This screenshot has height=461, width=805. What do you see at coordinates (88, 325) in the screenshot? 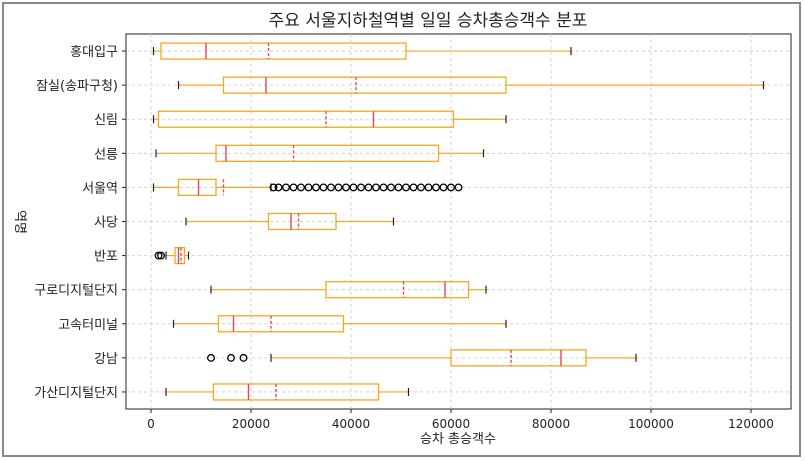
I see `y-tick-label: 고속터미널` at bounding box center [88, 325].